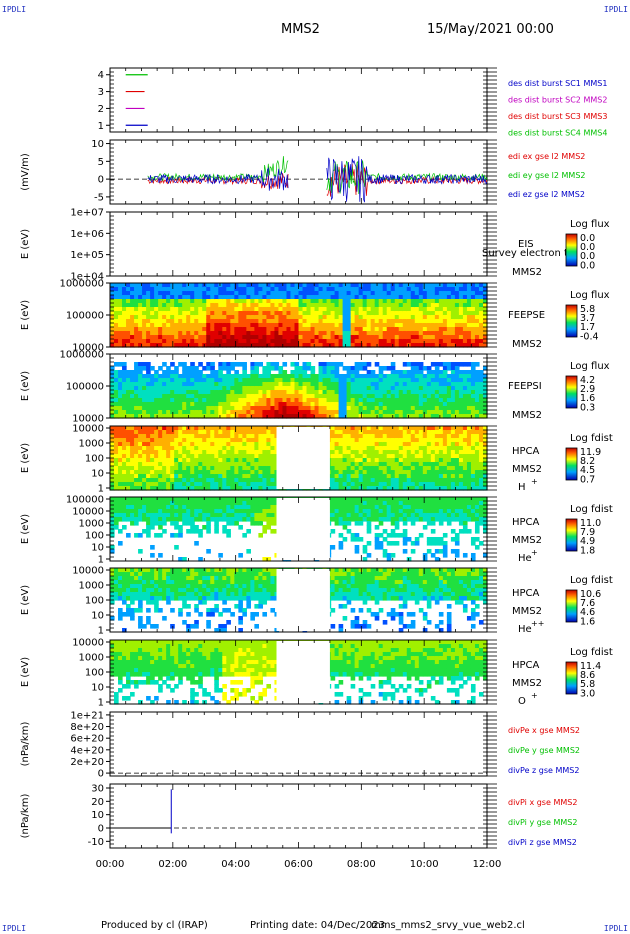 Image resolution: width=630 pixels, height=934 pixels. Describe the element at coordinates (590, 452) in the screenshot. I see `hpca-h-p-panel-colorbar-tick: 11.9` at that location.